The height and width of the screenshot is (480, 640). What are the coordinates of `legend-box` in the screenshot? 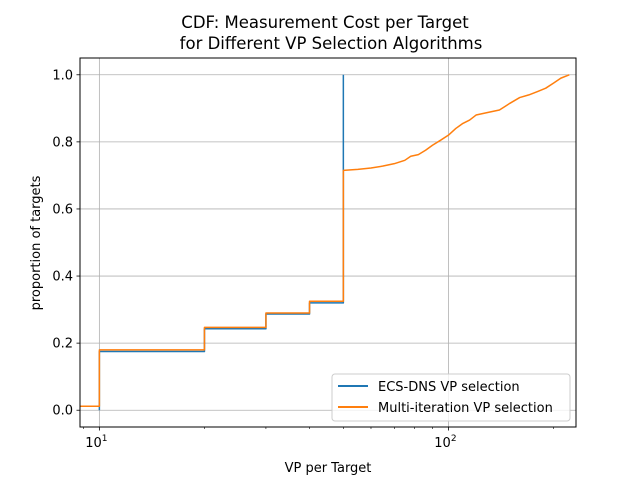 It's located at (451, 397).